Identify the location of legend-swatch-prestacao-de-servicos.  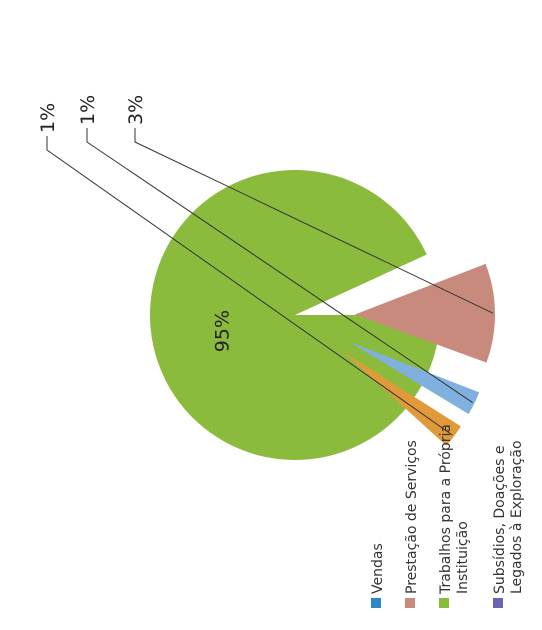
(410, 603).